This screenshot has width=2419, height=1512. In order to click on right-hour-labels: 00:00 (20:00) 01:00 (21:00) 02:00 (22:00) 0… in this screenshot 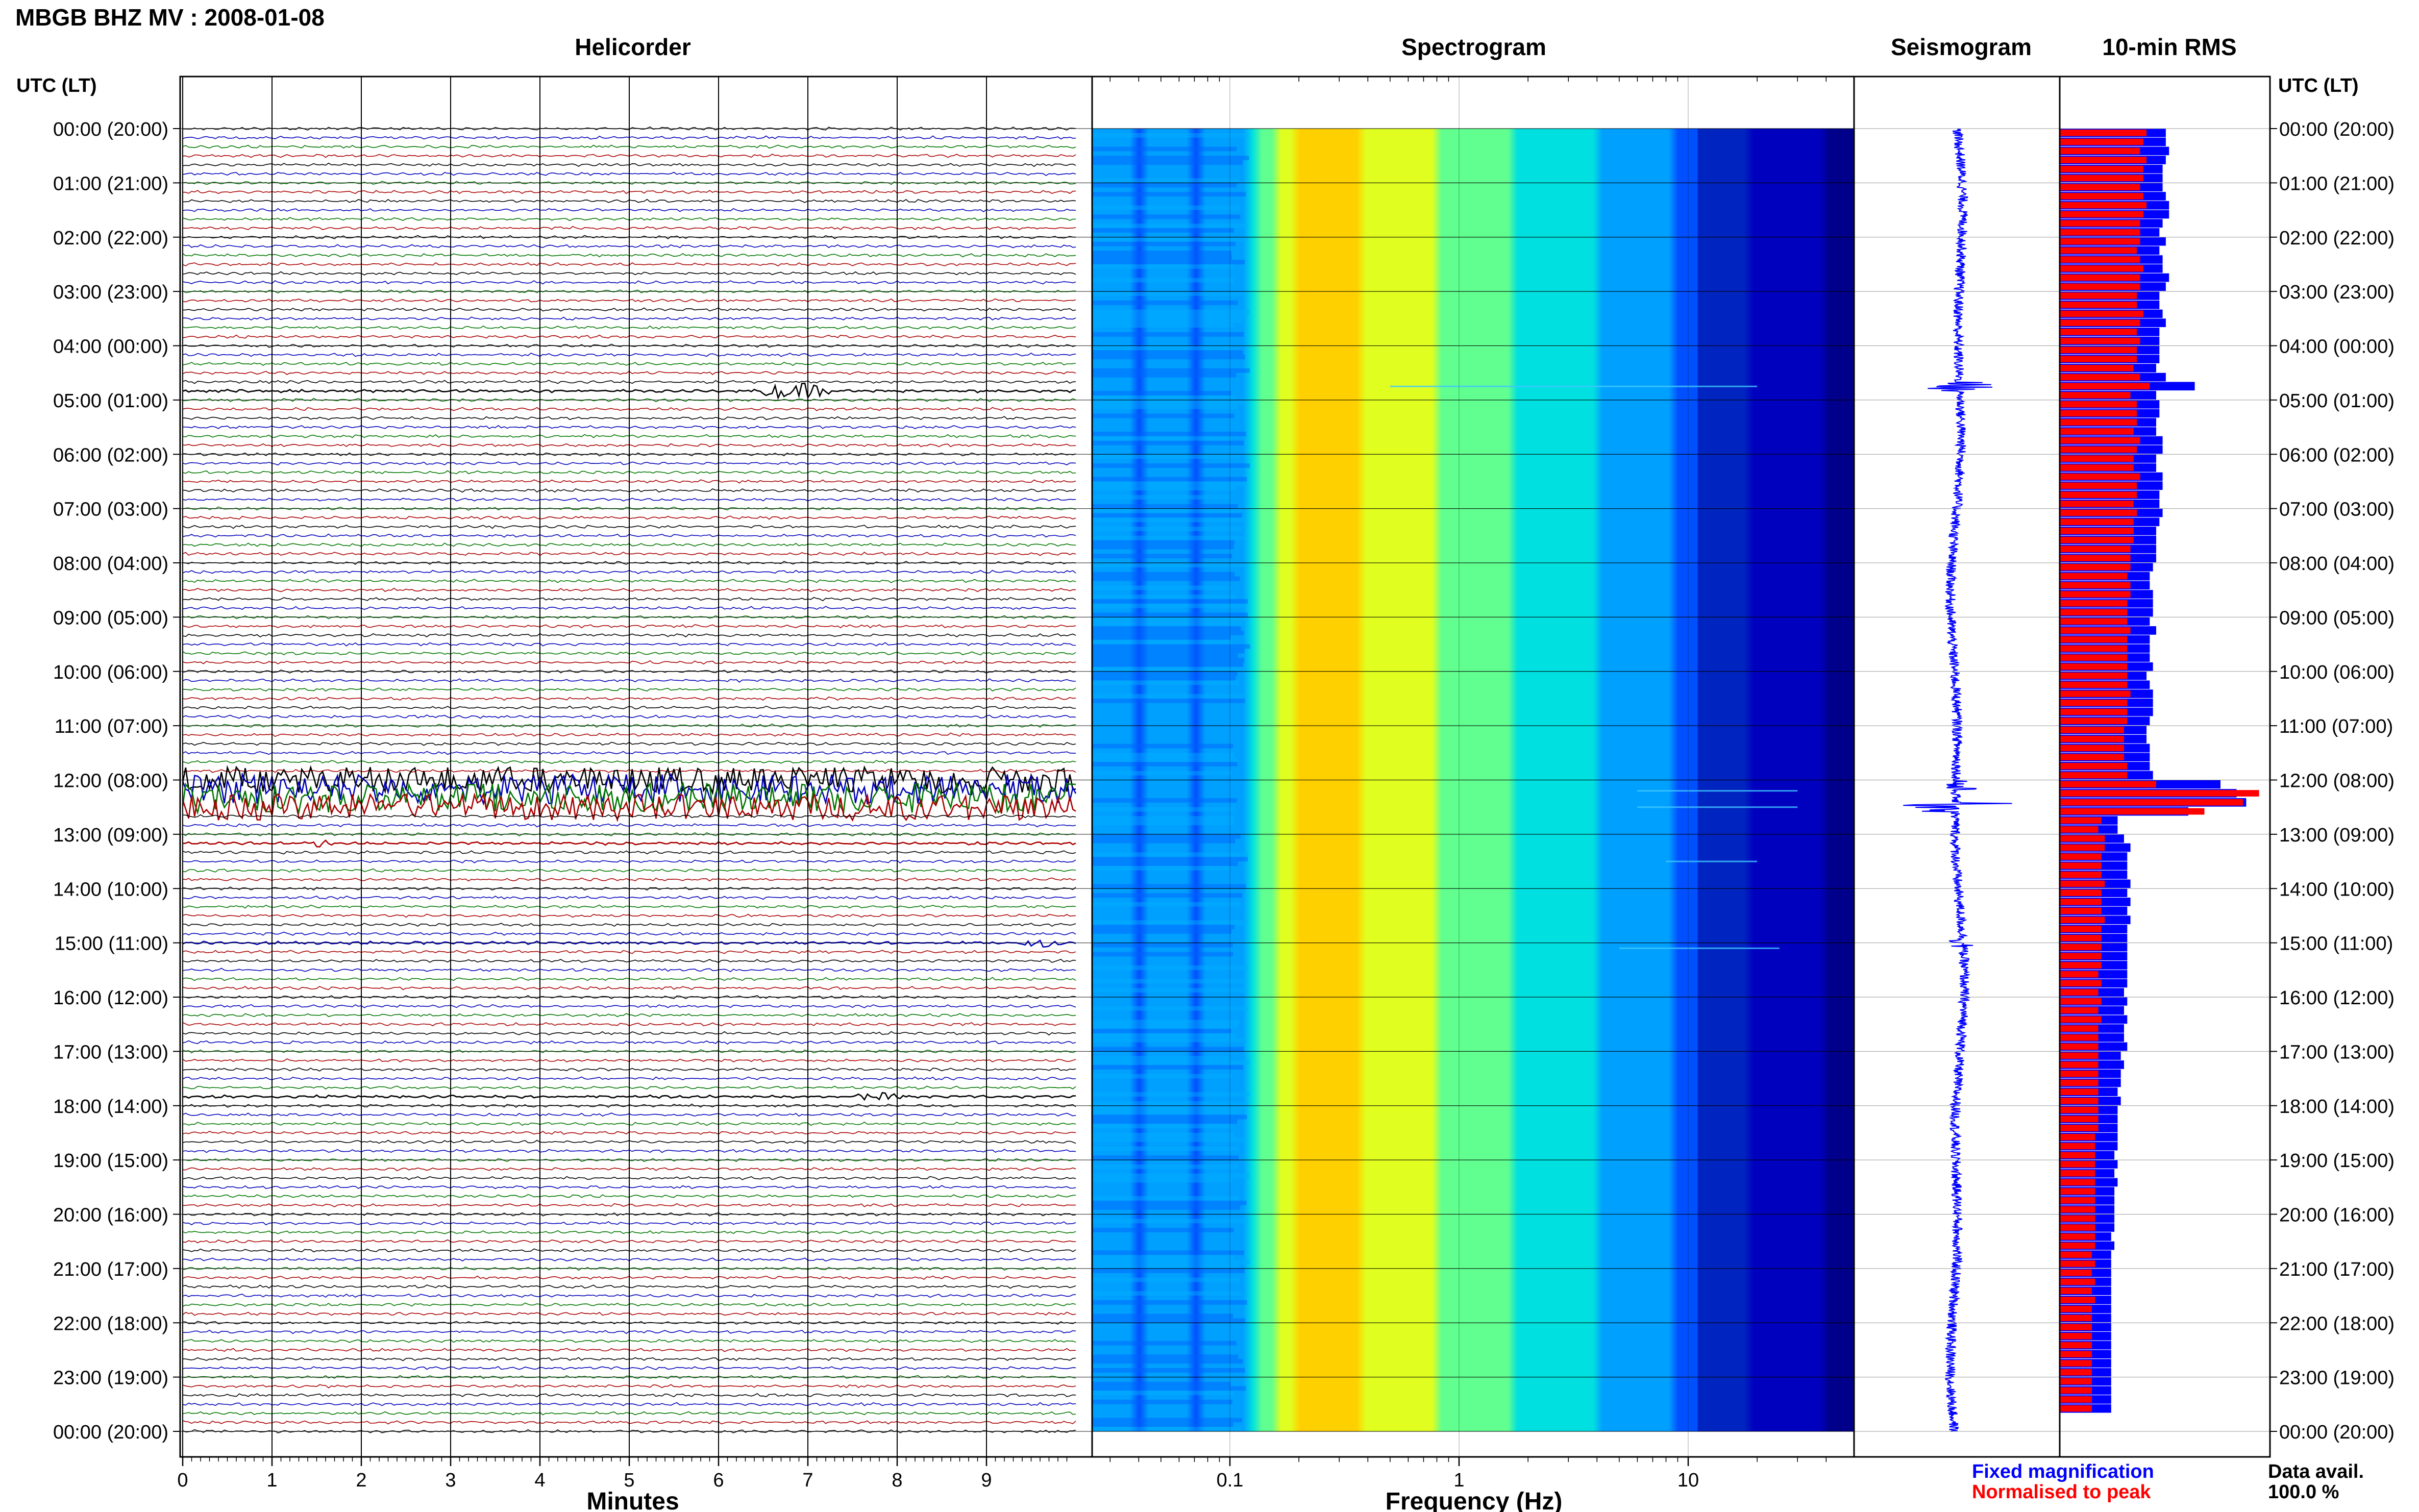, I will do `click(2337, 781)`.